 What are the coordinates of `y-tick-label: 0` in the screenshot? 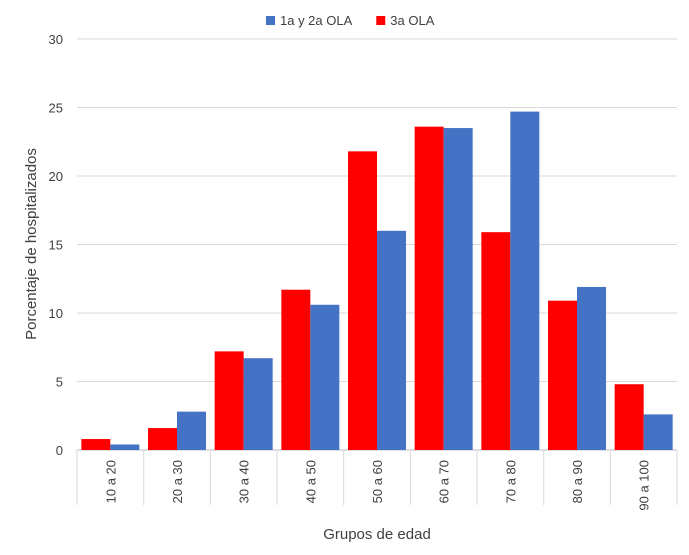 It's located at (59, 450).